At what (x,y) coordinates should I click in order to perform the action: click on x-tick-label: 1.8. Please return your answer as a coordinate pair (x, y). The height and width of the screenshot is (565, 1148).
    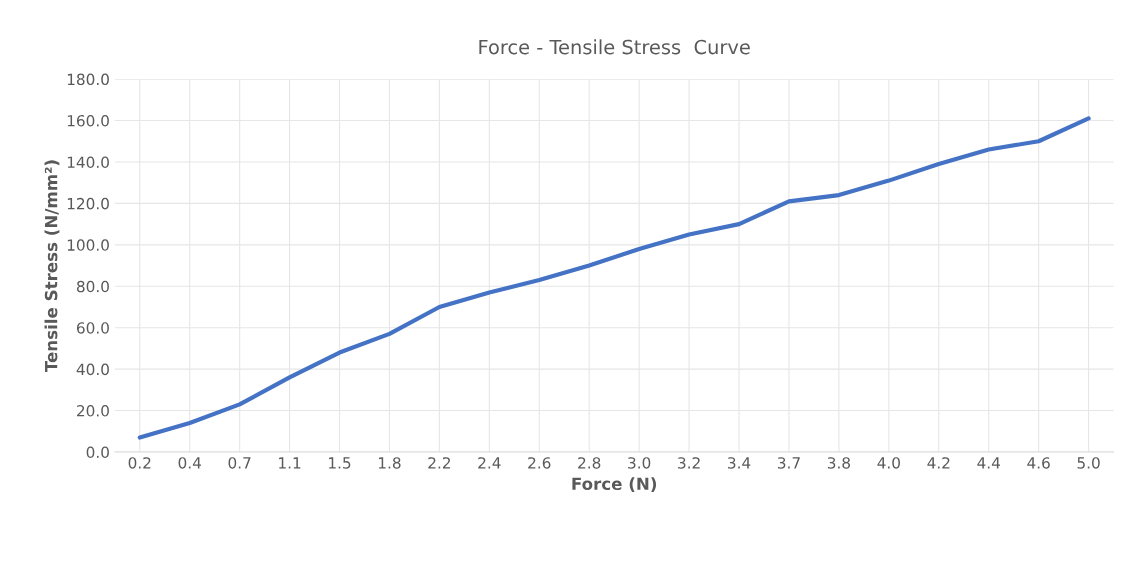
    Looking at the image, I should click on (389, 463).